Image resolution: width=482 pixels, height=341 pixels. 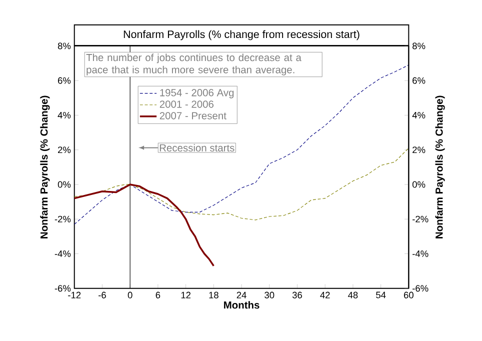 I want to click on y2-tick-label: 4%, so click(x=419, y=115).